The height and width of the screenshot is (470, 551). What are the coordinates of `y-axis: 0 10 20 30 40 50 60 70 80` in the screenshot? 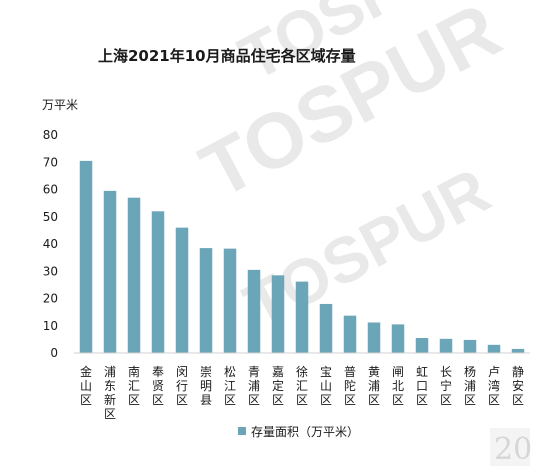 It's located at (50, 244).